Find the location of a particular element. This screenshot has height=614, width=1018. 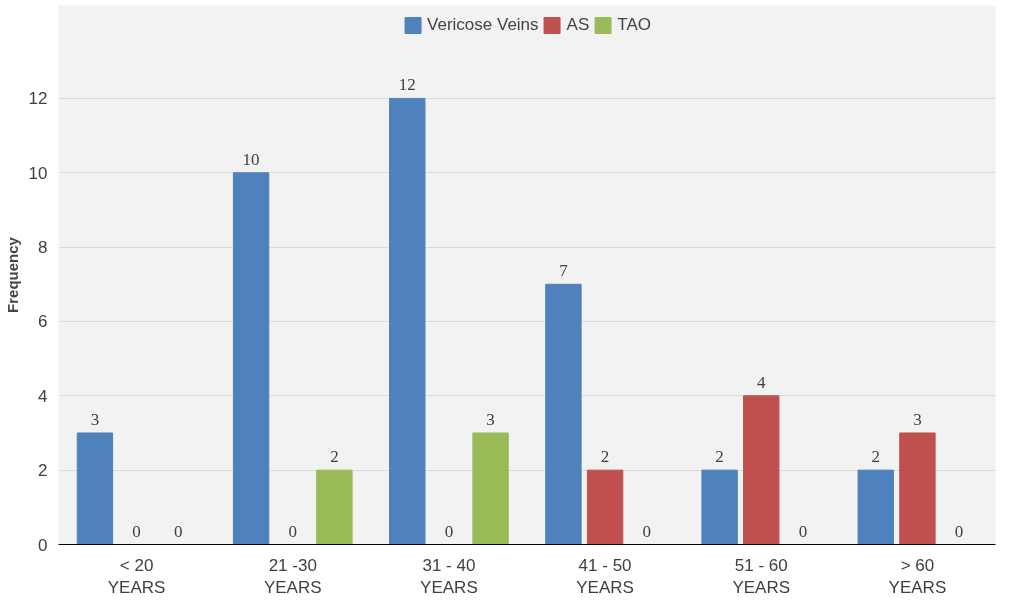

data-label: 12 is located at coordinates (407, 85).